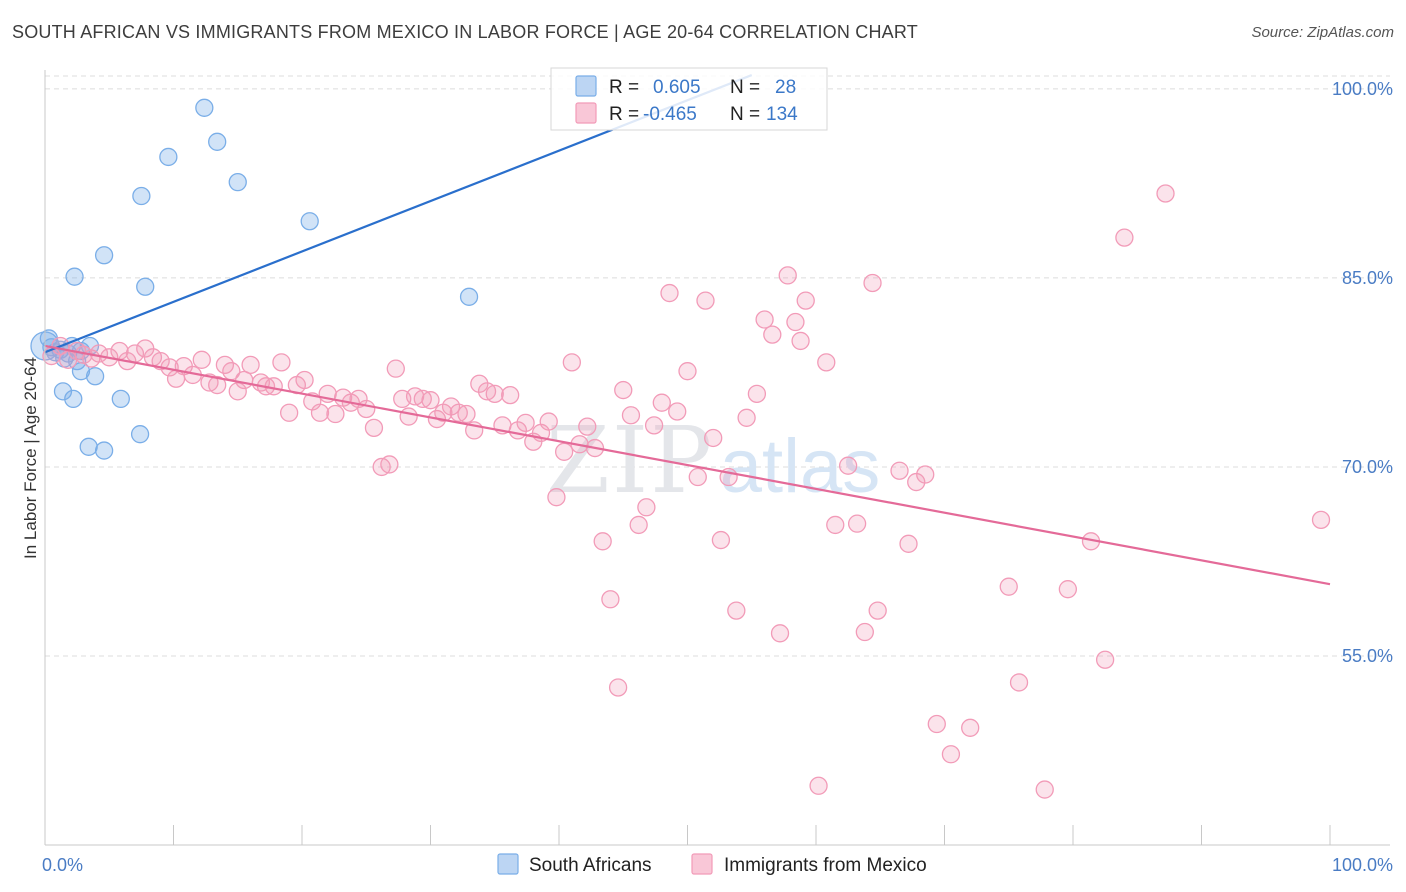 This screenshot has width=1406, height=892. I want to click on bottom-legend: South Africans Immigrants from Mexico, so click(712, 864).